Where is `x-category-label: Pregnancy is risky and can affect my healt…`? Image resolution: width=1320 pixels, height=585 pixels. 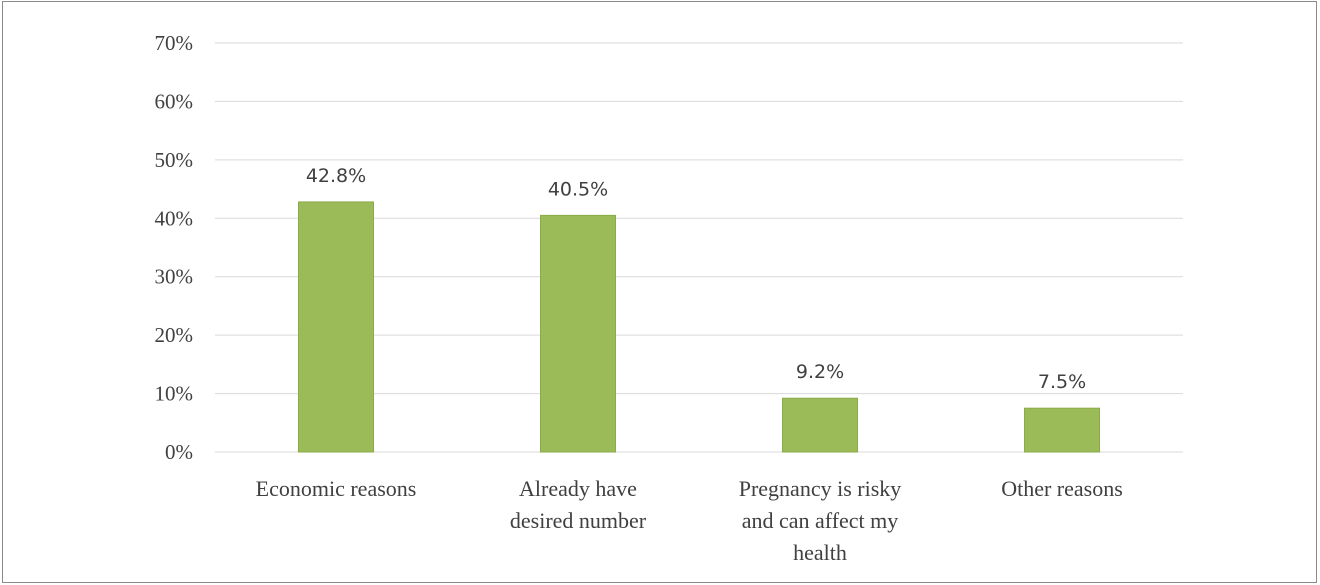 x-category-label: Pregnancy is risky and can affect my healt… is located at coordinates (820, 520).